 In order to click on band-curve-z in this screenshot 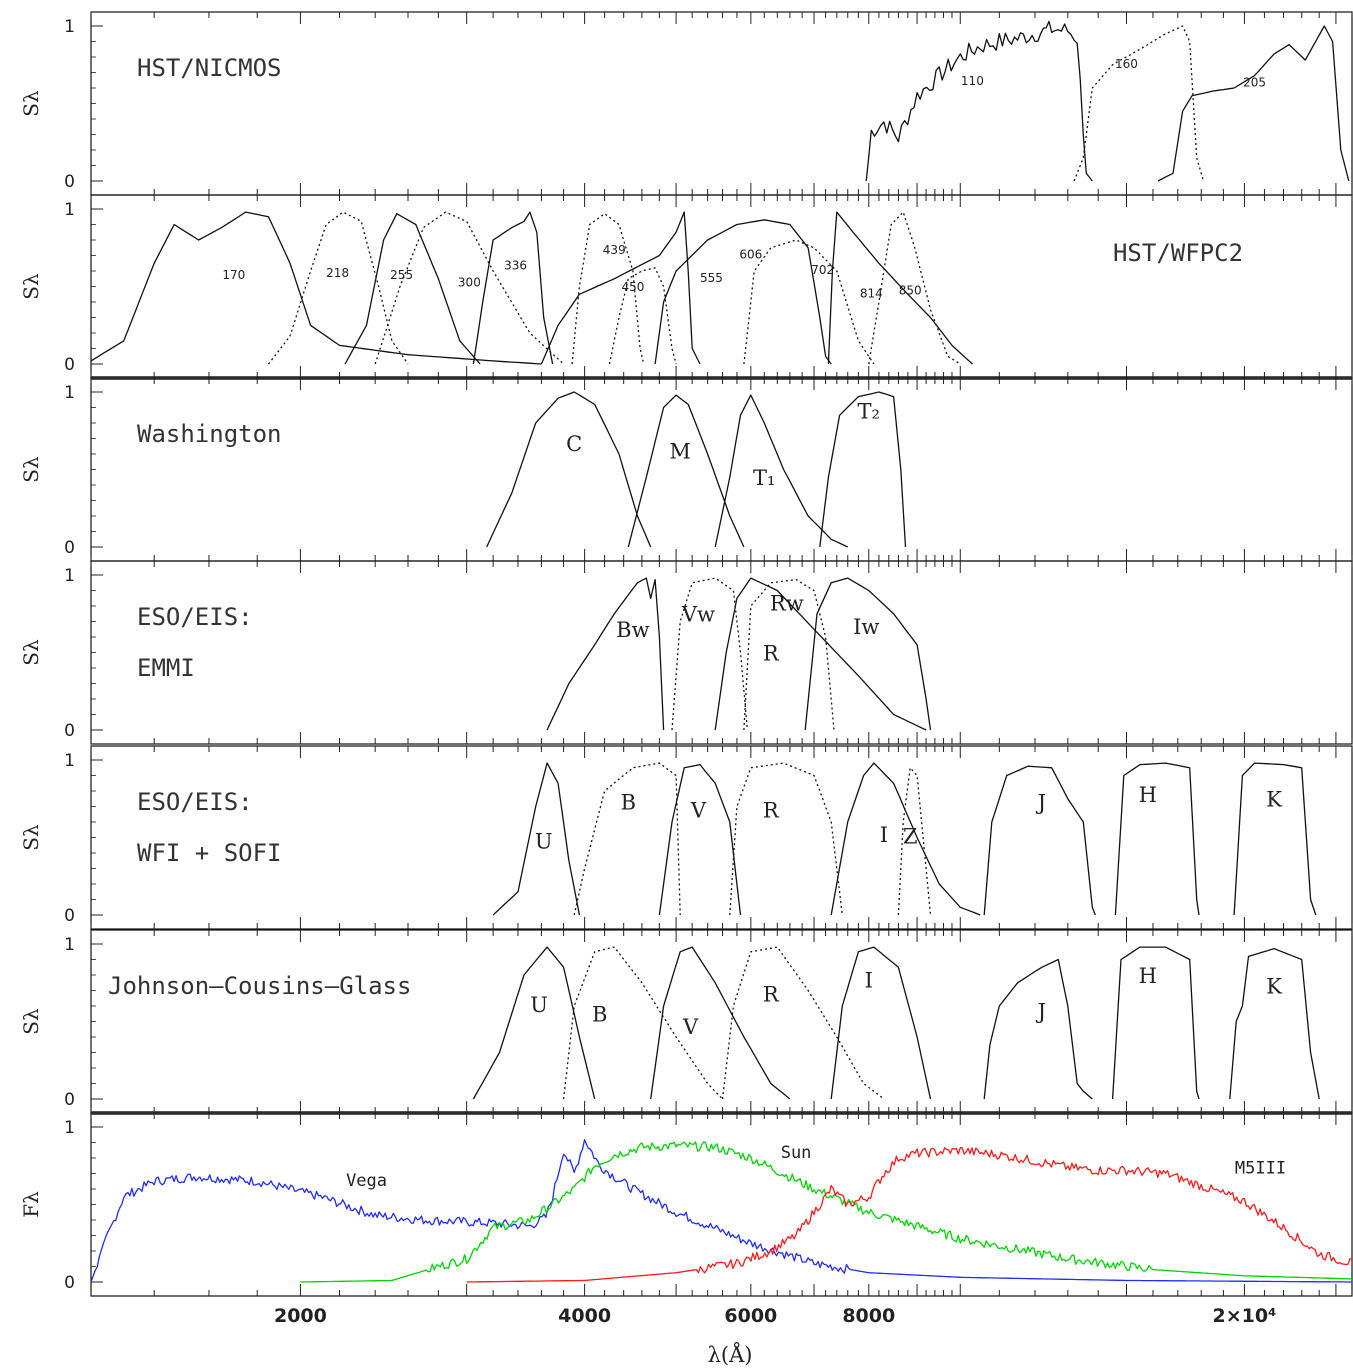, I will do `click(914, 841)`.